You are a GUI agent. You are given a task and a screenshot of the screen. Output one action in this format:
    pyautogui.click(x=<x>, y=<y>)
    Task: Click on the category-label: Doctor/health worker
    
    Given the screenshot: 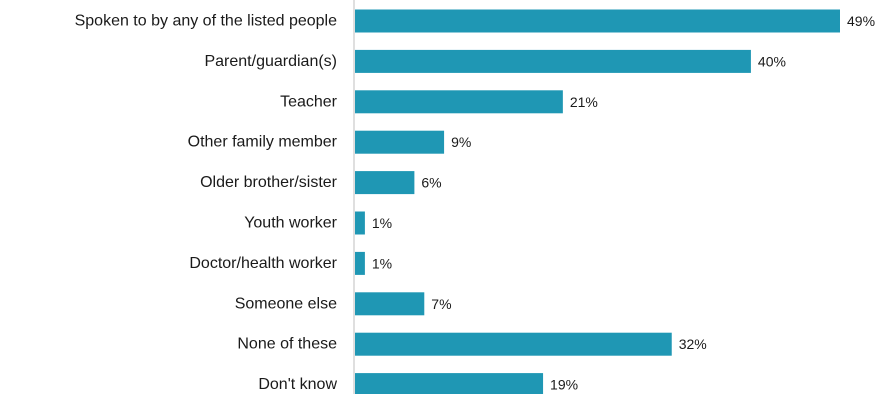 What is the action you would take?
    pyautogui.click(x=263, y=263)
    